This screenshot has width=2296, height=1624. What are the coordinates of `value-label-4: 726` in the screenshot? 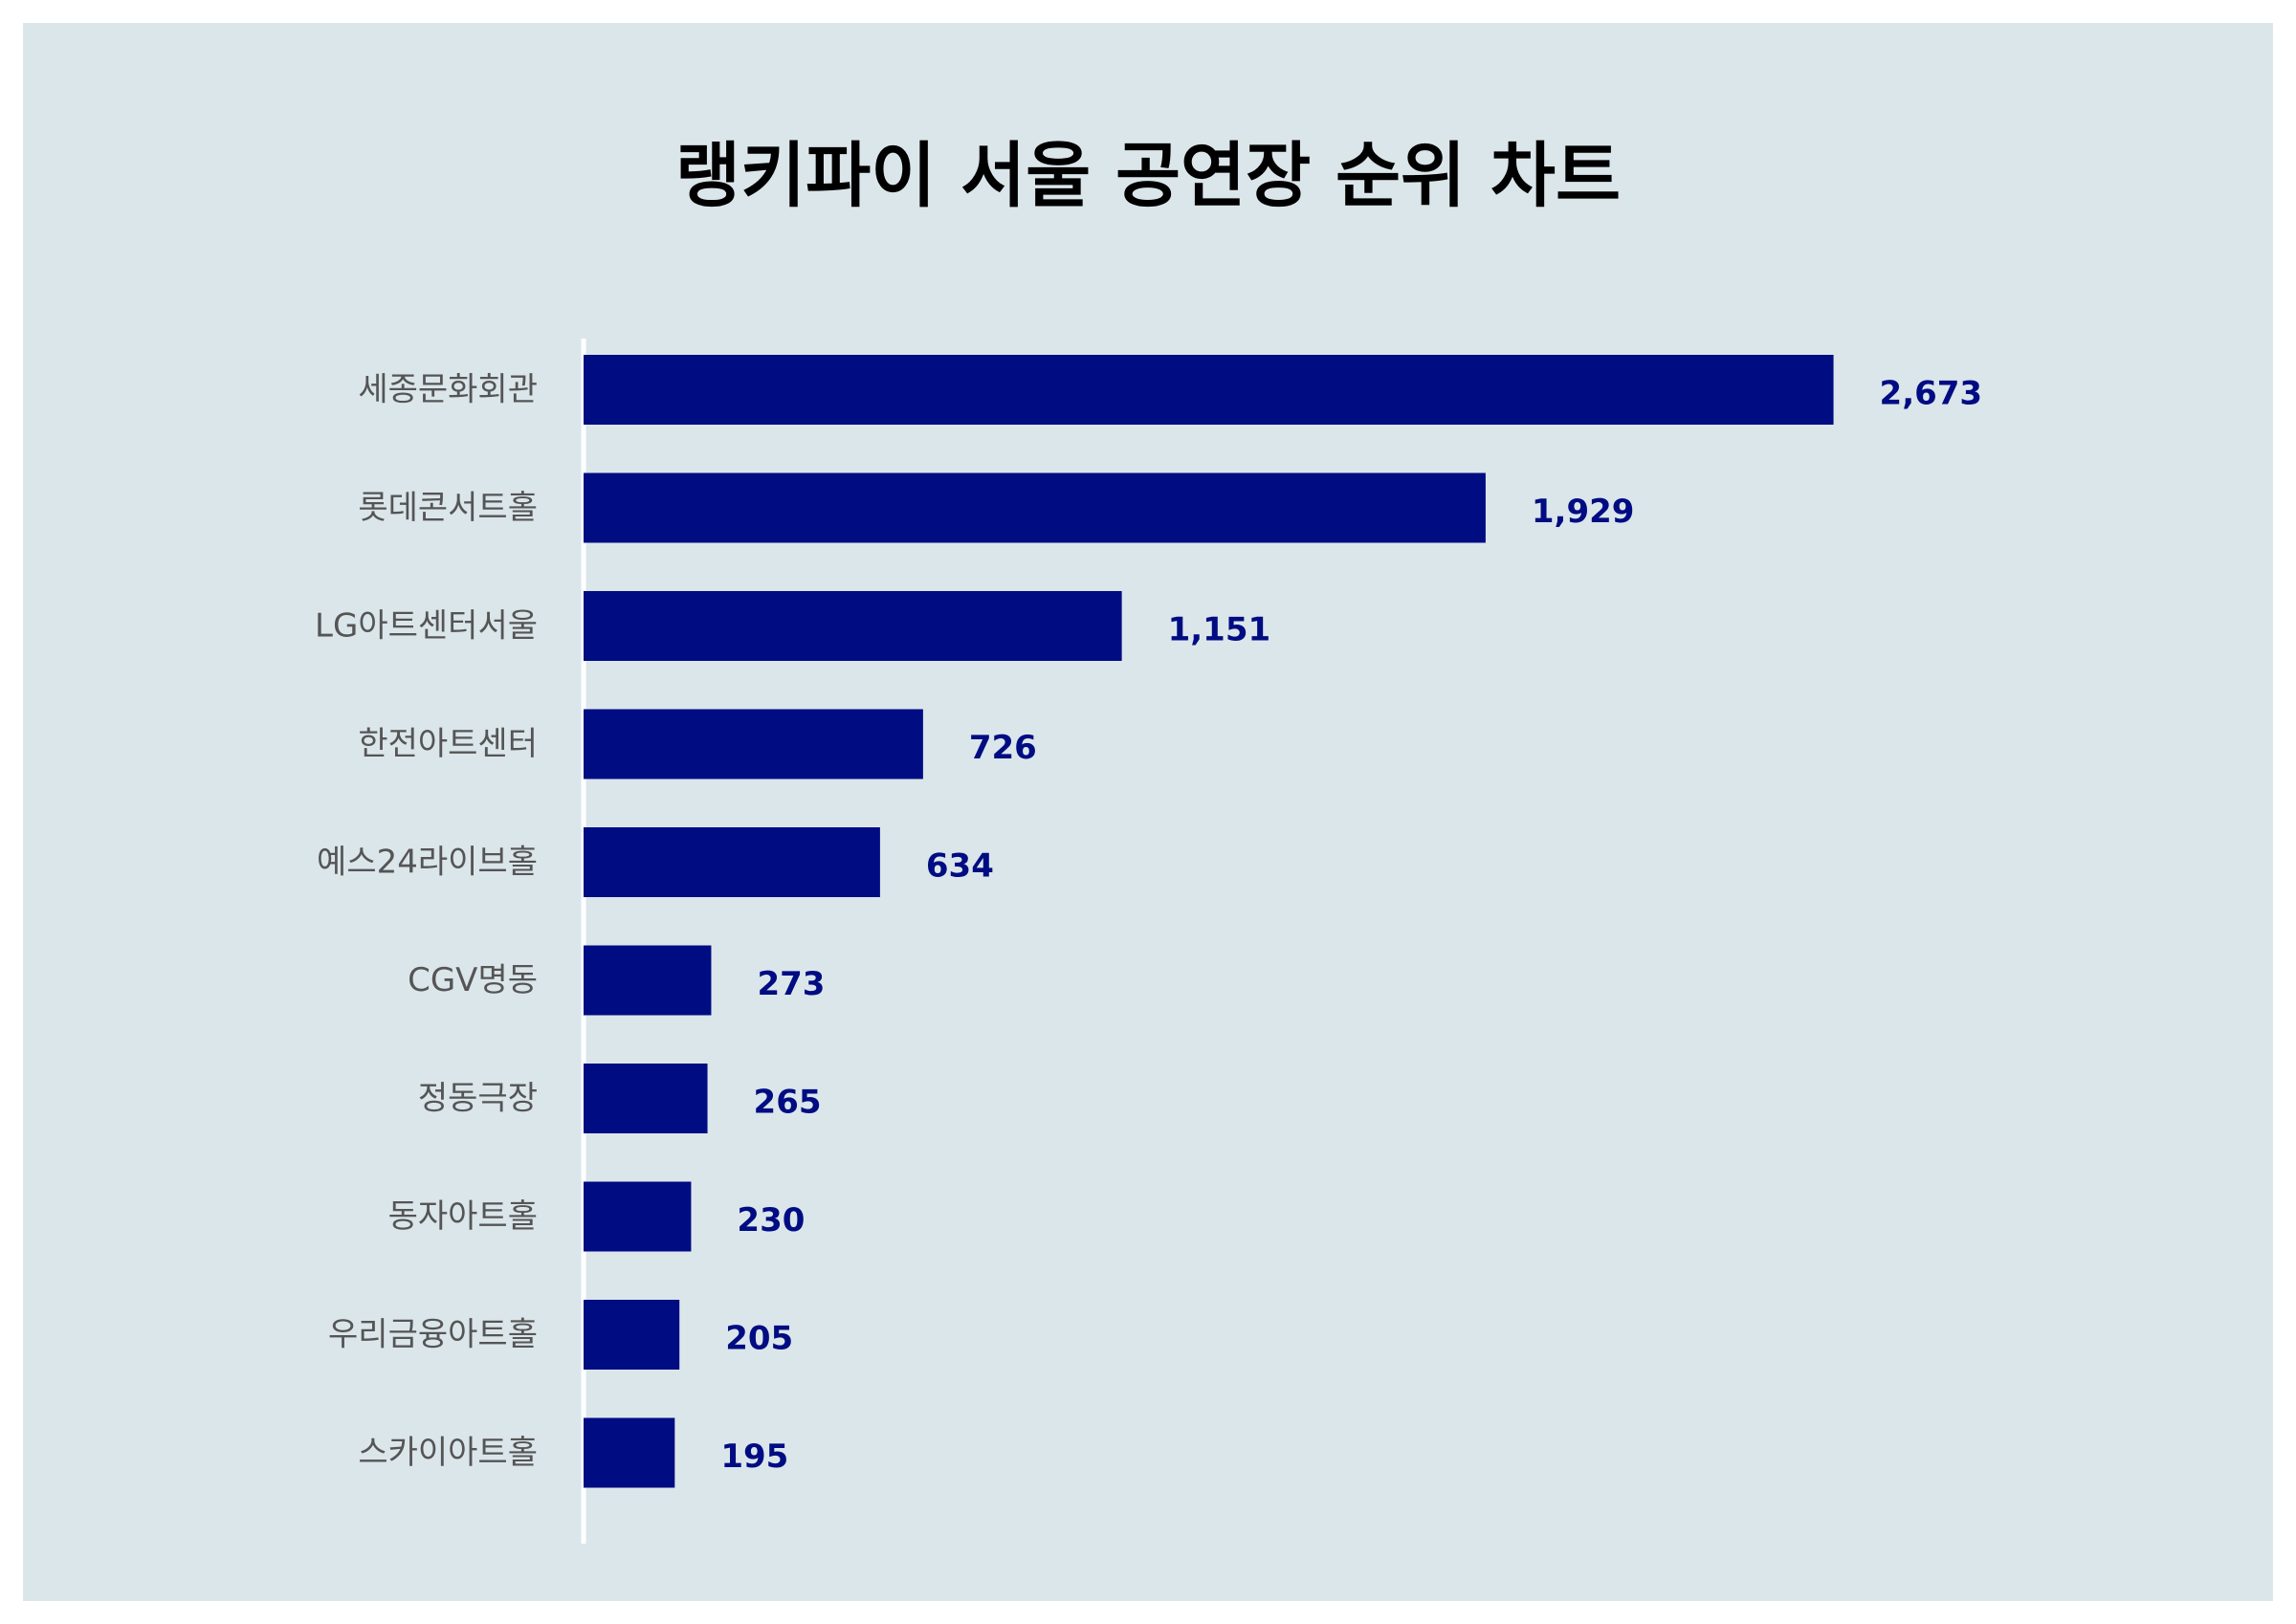 It's located at (1003, 748).